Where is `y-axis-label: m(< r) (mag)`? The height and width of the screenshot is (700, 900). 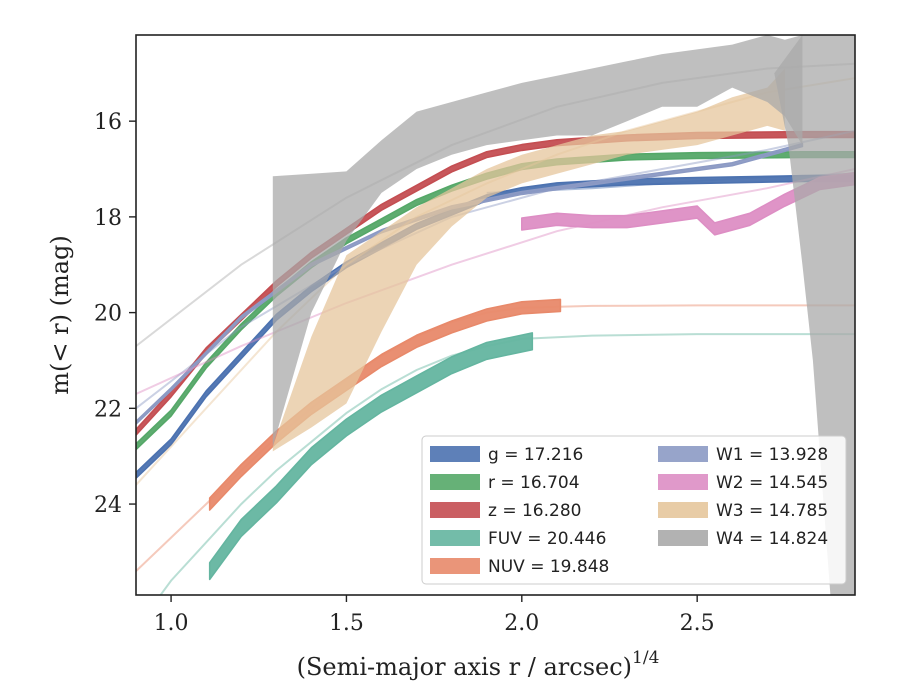 y-axis-label: m(< r) (mag) is located at coordinates (60, 314).